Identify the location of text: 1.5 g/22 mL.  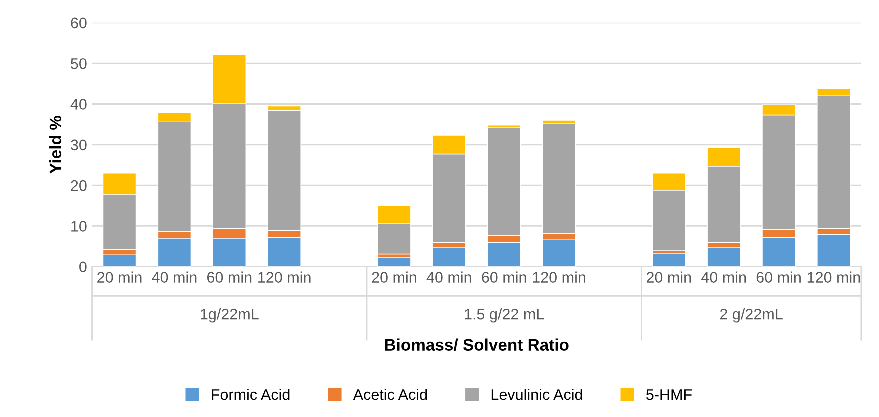
(504, 315).